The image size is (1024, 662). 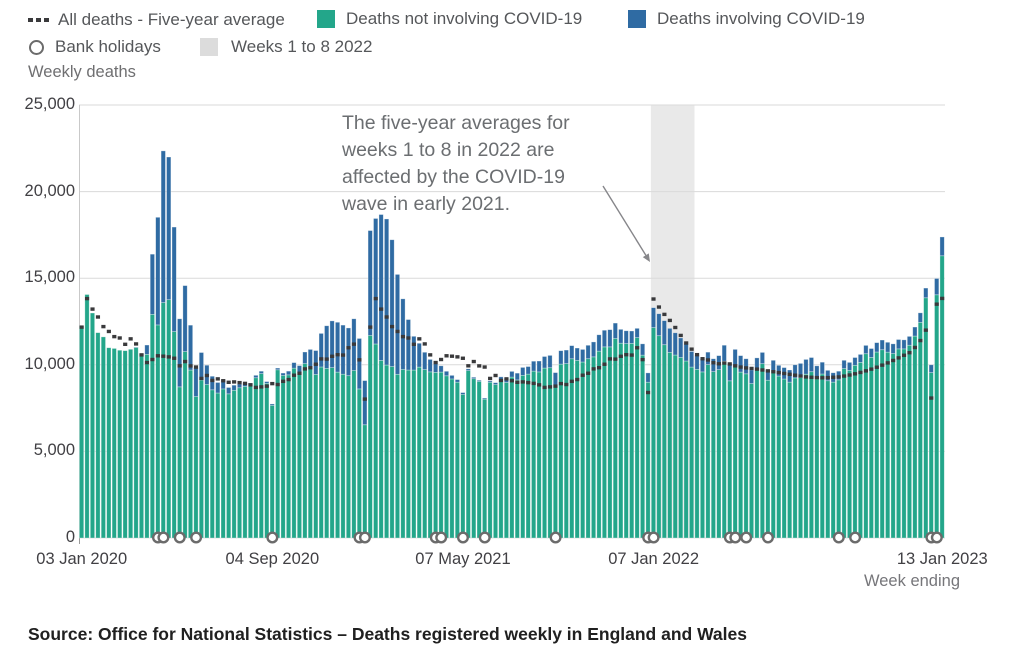 I want to click on legend-item-weeks-band: Weeks 1 to 8 2022, so click(x=286, y=47).